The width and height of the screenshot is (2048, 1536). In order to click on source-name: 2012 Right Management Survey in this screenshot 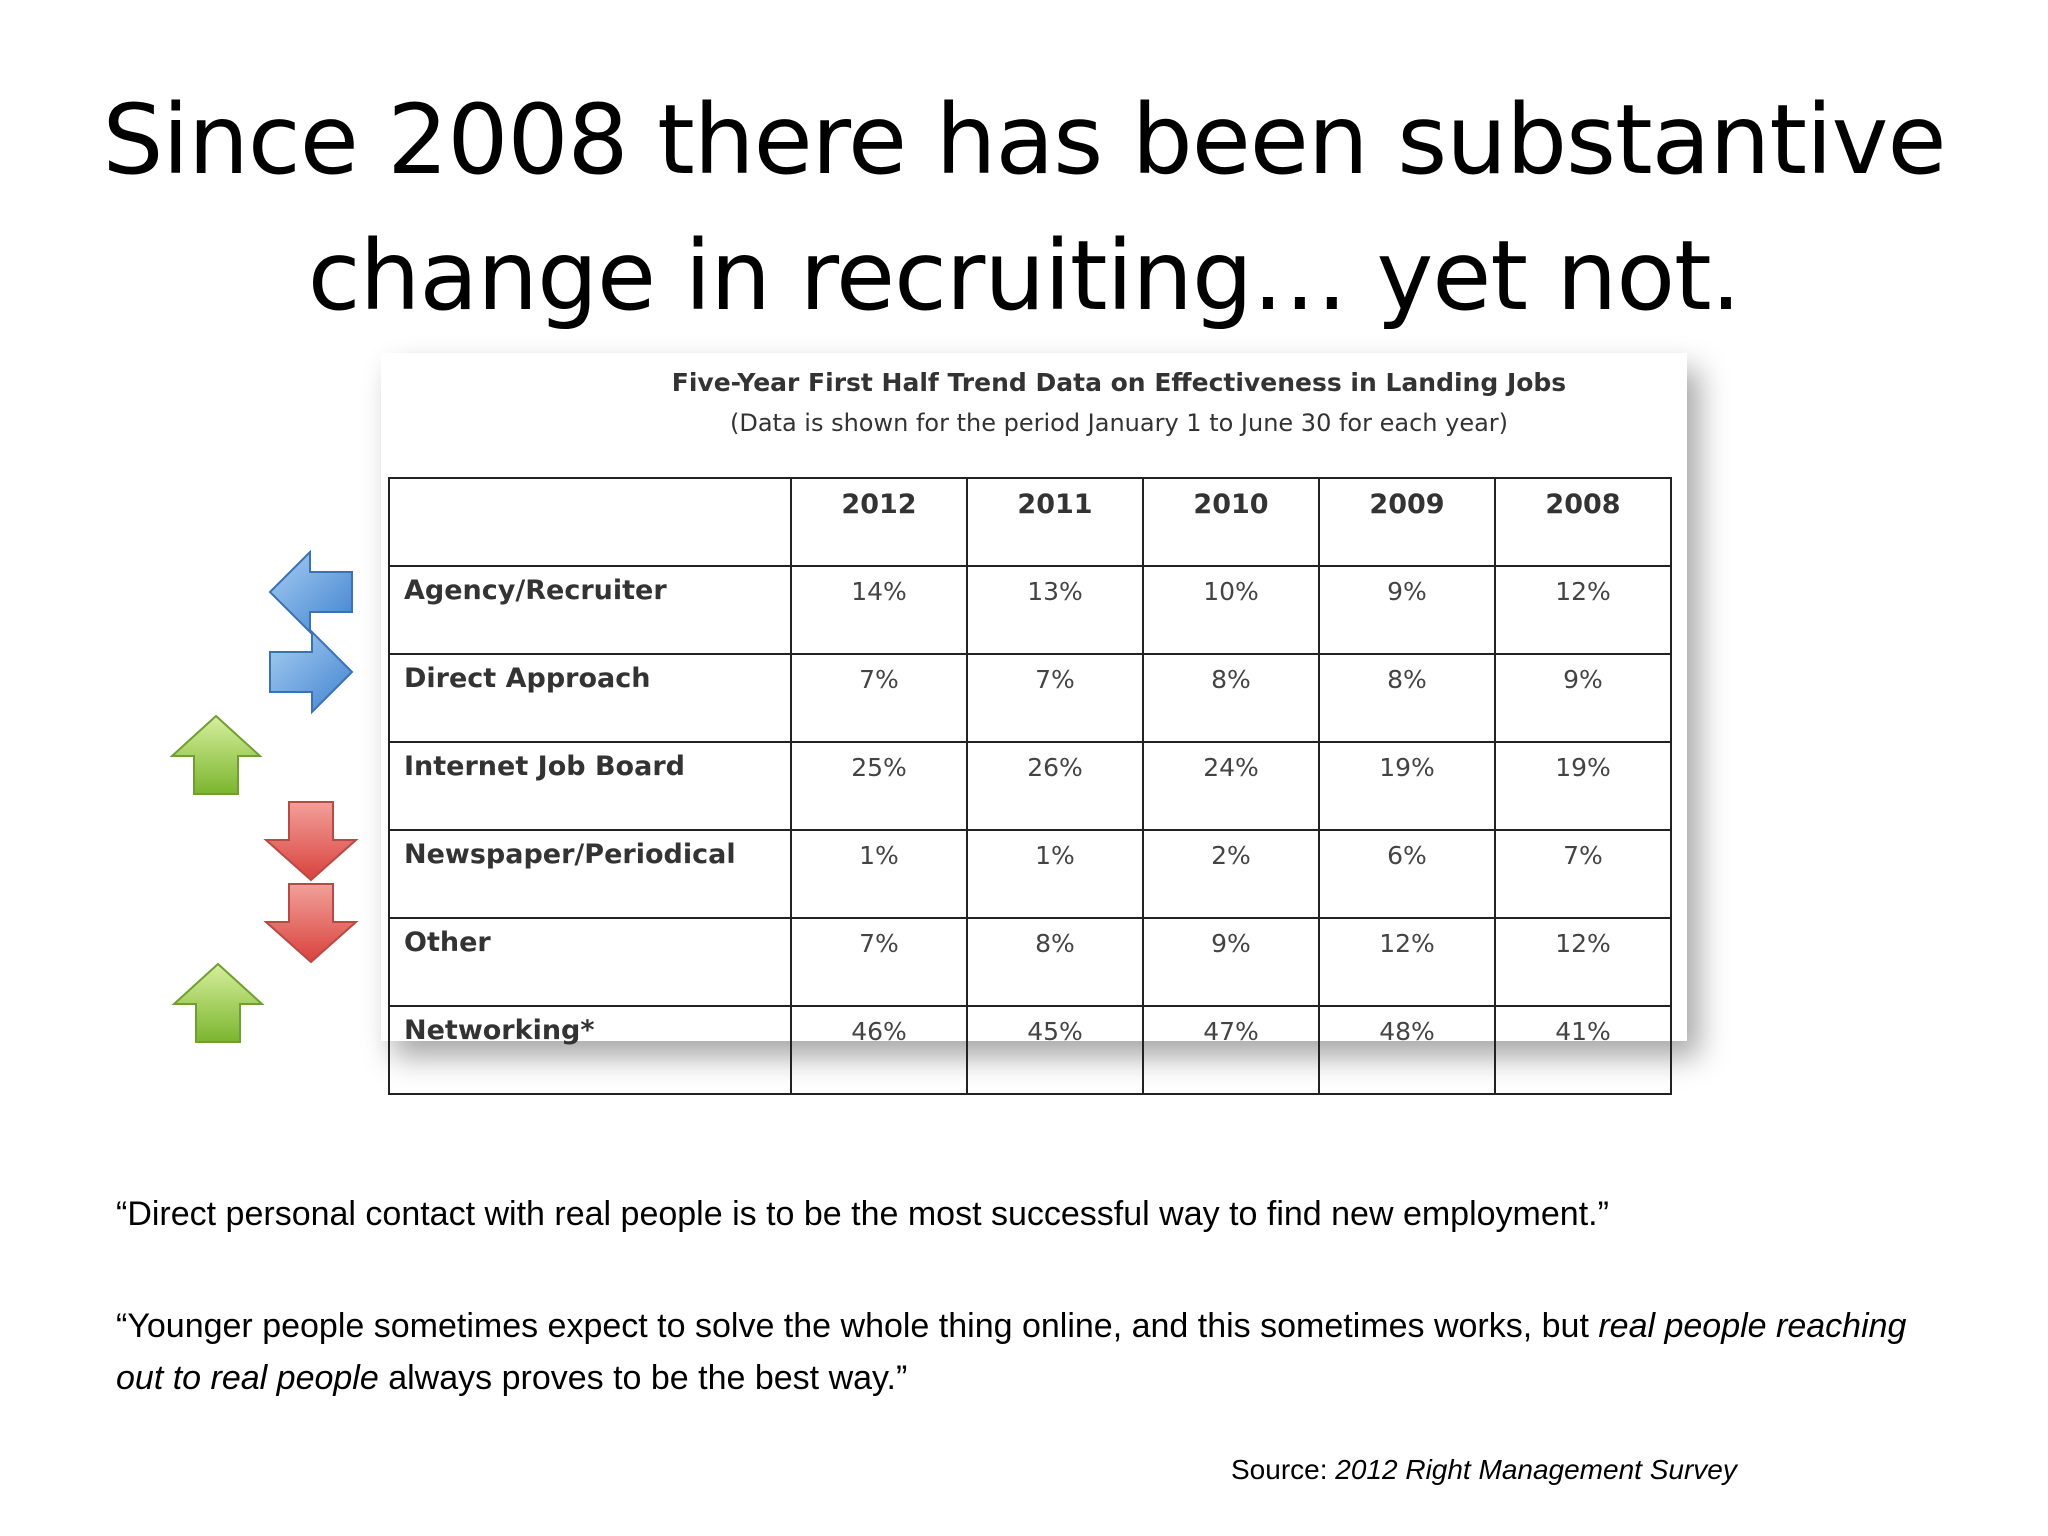, I will do `click(1536, 1469)`.